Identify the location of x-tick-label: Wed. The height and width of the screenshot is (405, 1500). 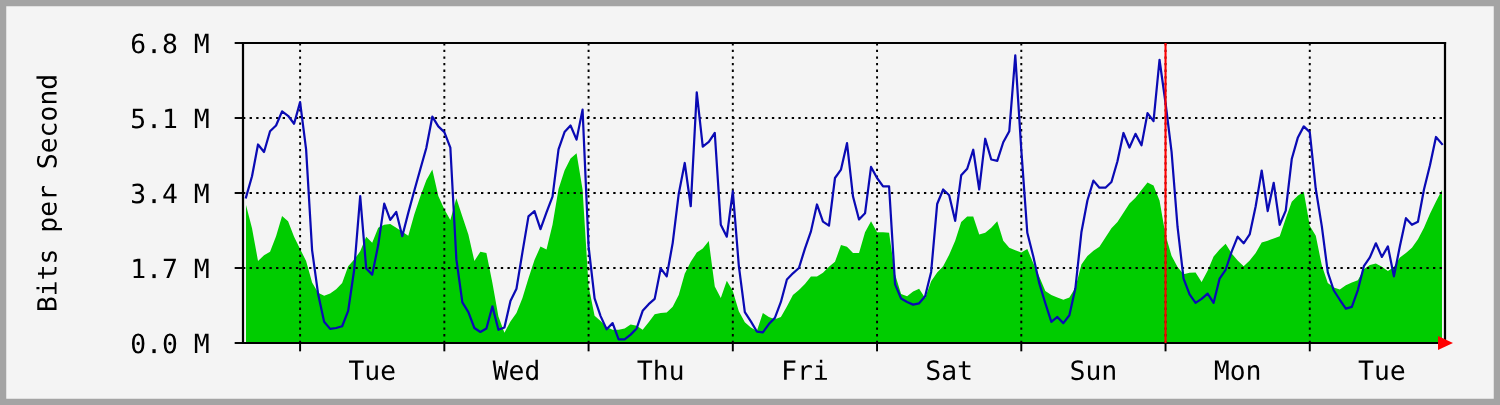
(515, 370).